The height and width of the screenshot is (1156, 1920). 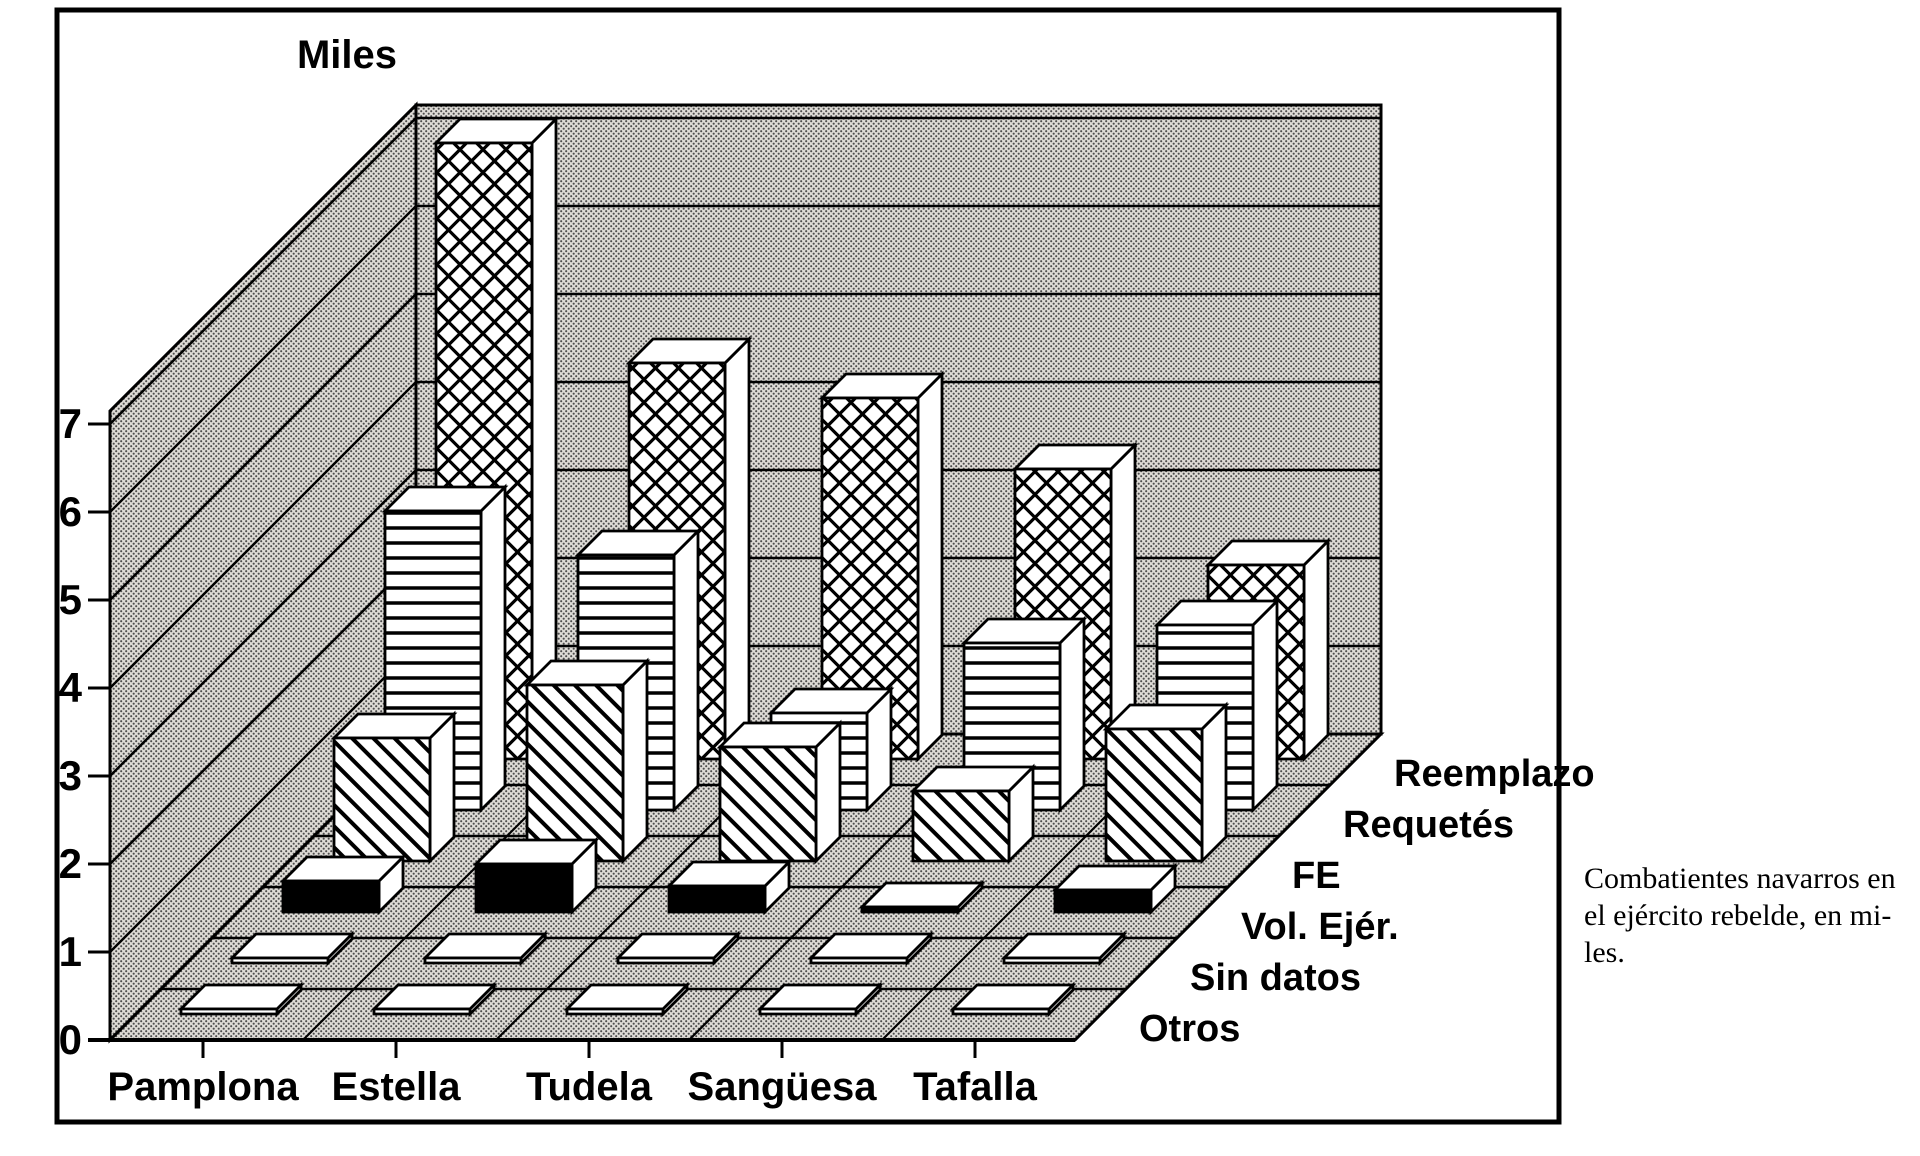 I want to click on x-tick-estella: Estella, so click(x=397, y=1087).